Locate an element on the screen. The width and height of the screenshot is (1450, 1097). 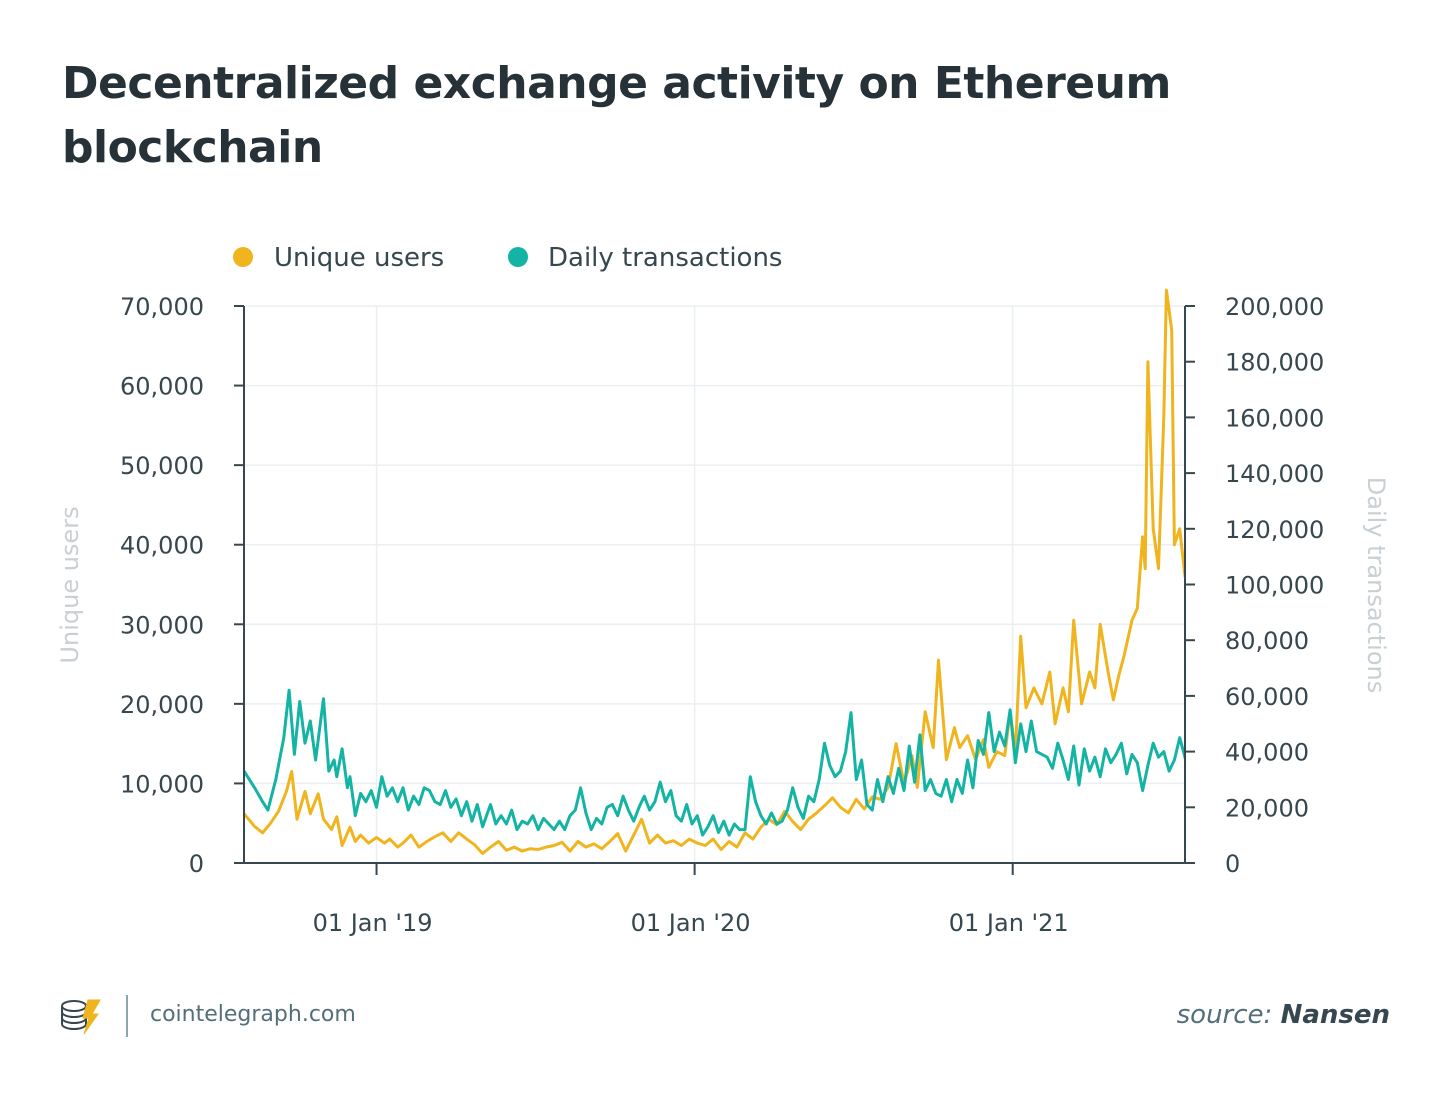
x-tick-label: 01 Jan '21 is located at coordinates (1009, 923).